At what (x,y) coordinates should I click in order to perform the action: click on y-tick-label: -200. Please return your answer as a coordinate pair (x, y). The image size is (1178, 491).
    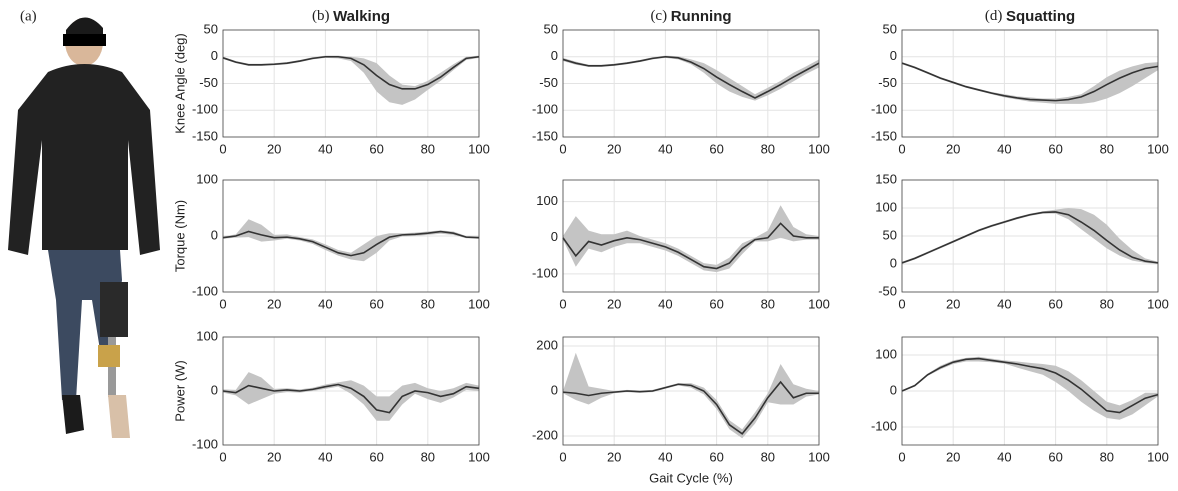
    Looking at the image, I should click on (545, 434).